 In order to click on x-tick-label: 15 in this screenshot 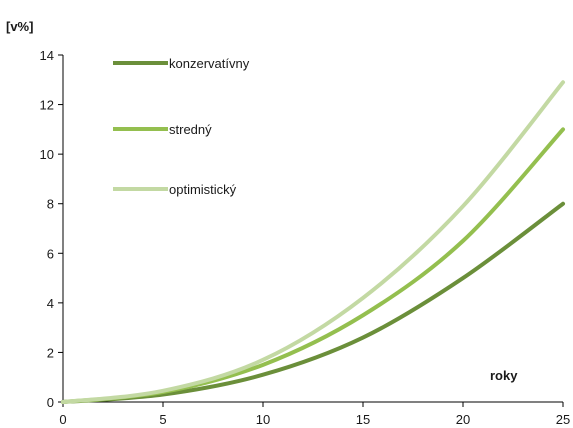, I will do `click(363, 419)`.